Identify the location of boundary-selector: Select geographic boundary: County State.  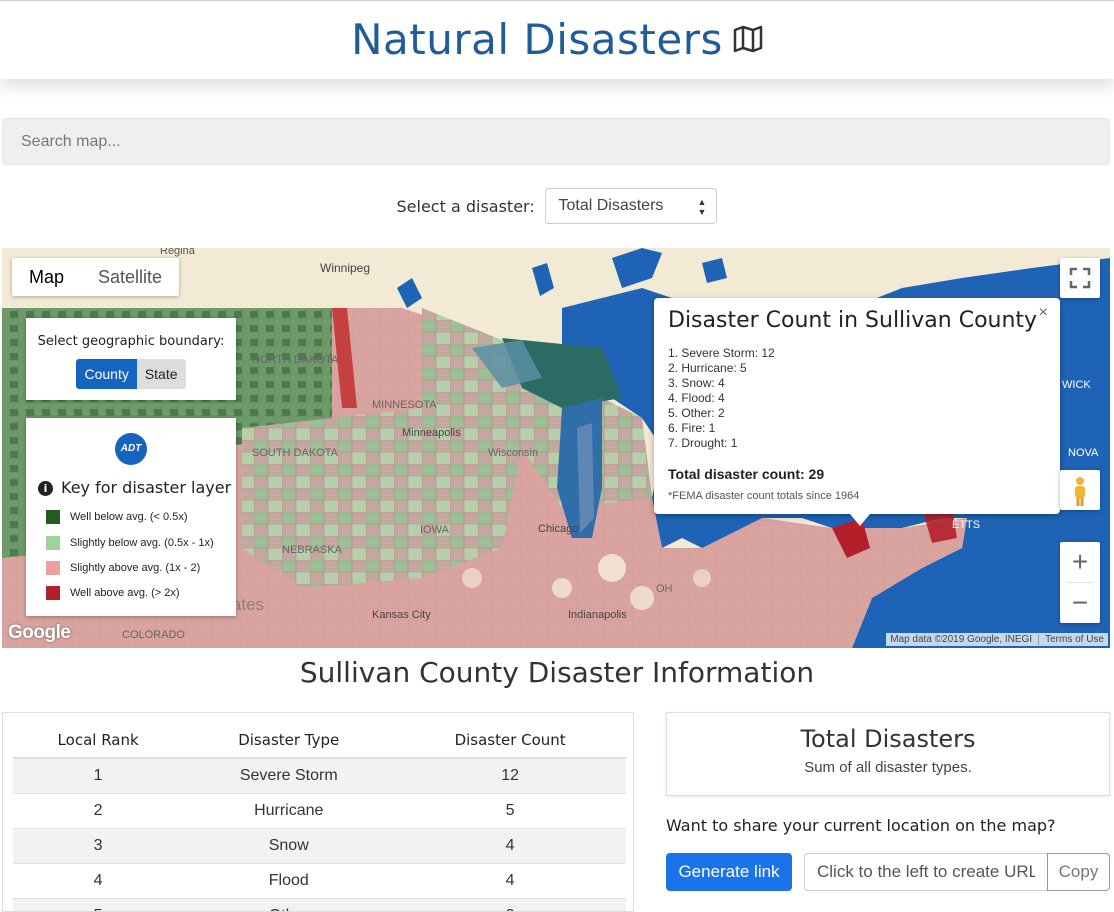
(131, 359).